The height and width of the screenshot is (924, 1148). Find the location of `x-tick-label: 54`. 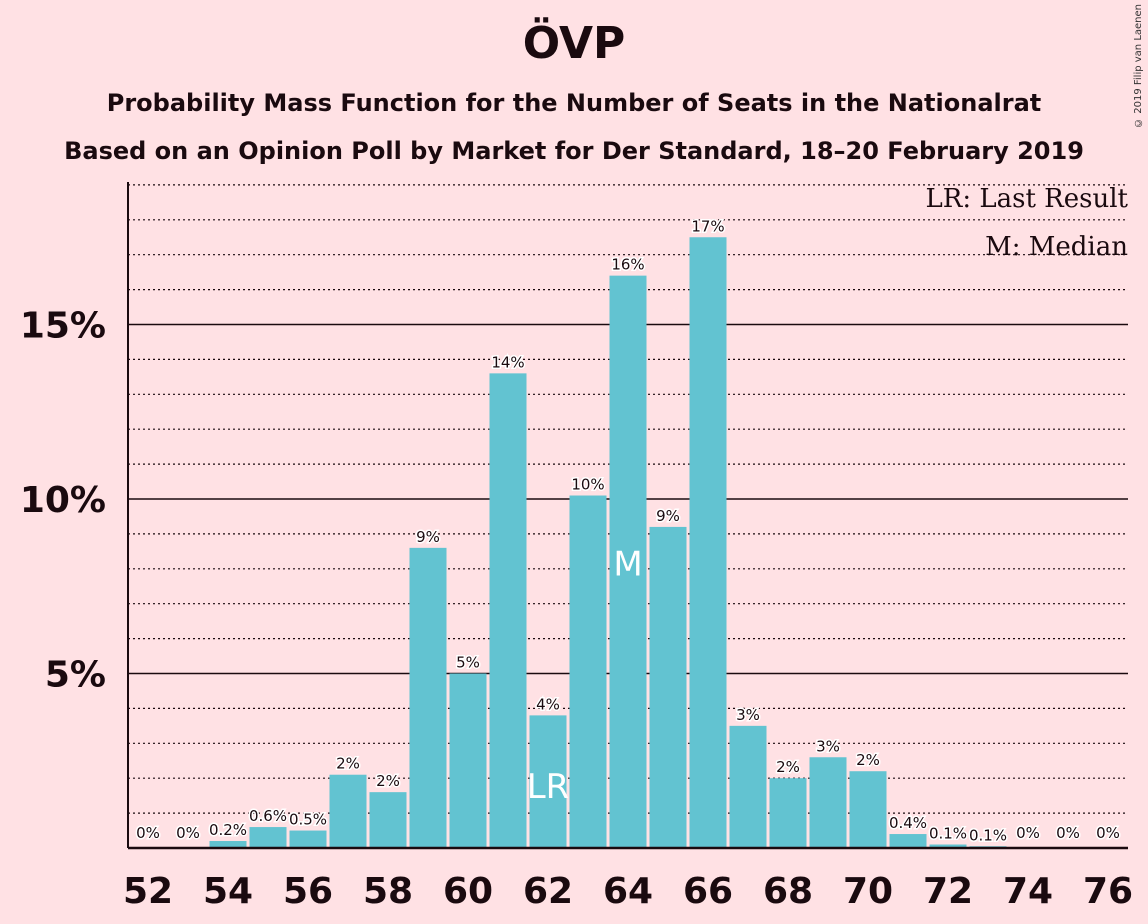

x-tick-label: 54 is located at coordinates (228, 891).